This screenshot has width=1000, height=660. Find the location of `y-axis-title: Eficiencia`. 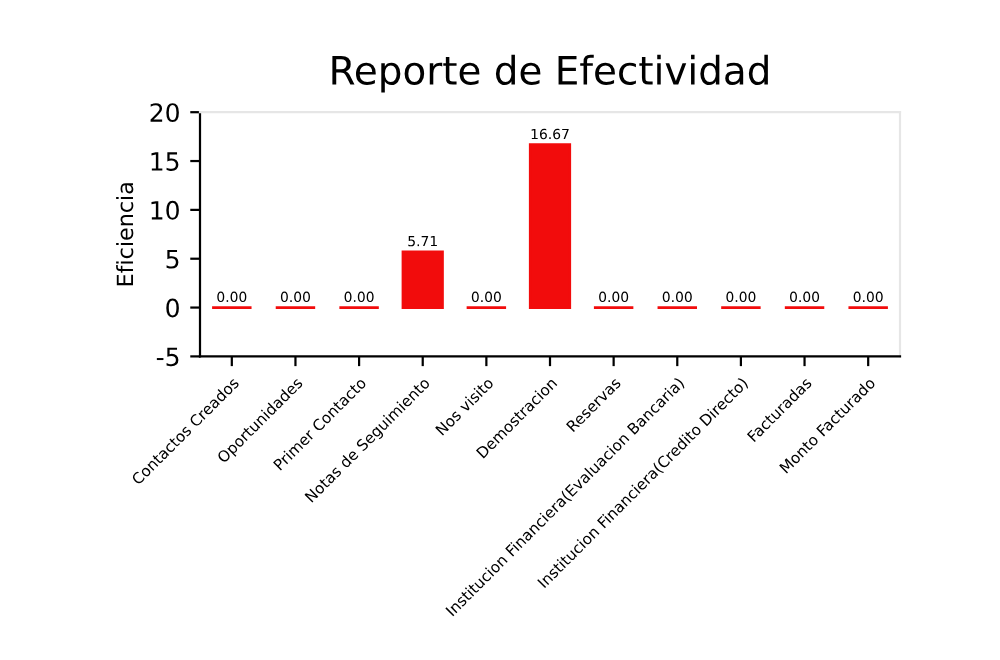

y-axis-title: Eficiencia is located at coordinates (125, 234).